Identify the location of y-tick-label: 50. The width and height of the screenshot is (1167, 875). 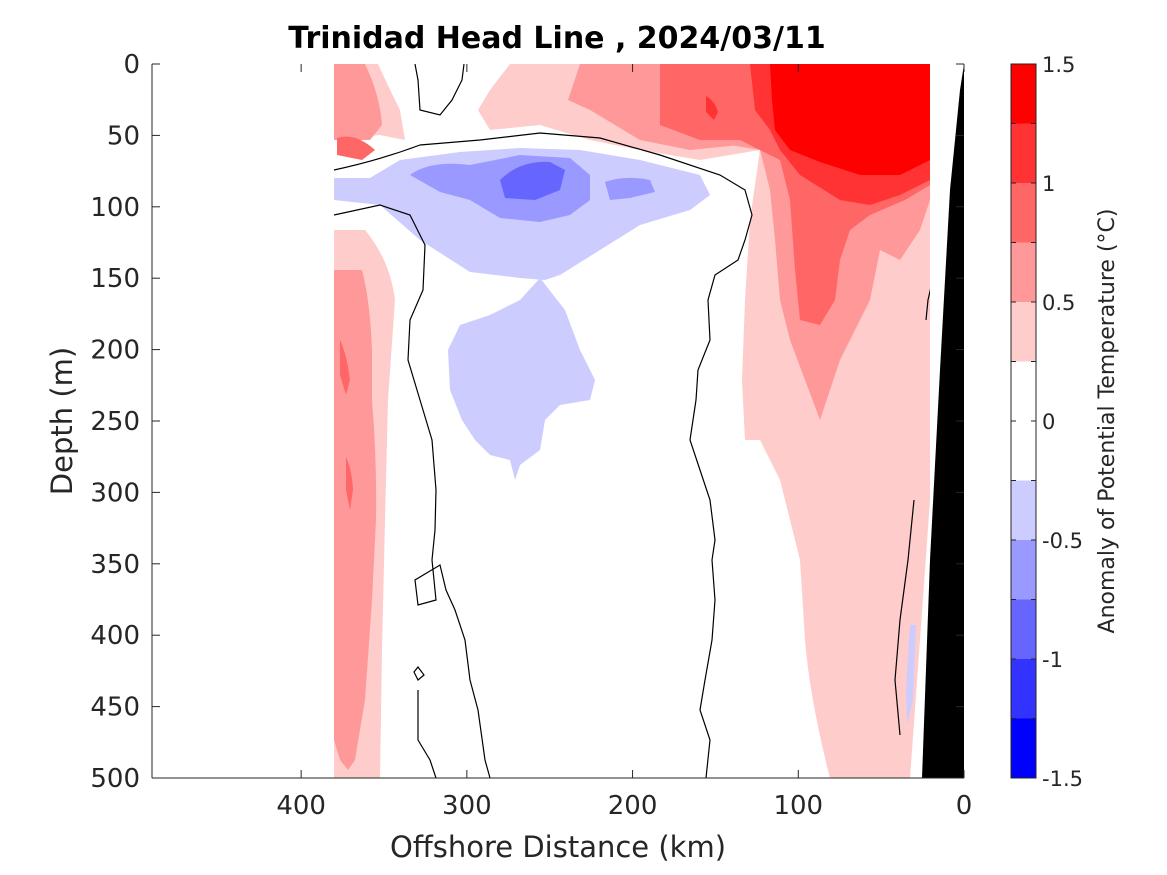
(123, 136).